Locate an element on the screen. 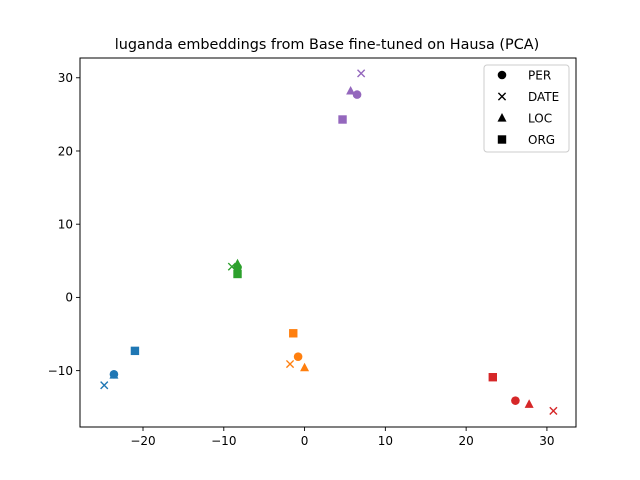  x-tick-label: −20 is located at coordinates (142, 441).